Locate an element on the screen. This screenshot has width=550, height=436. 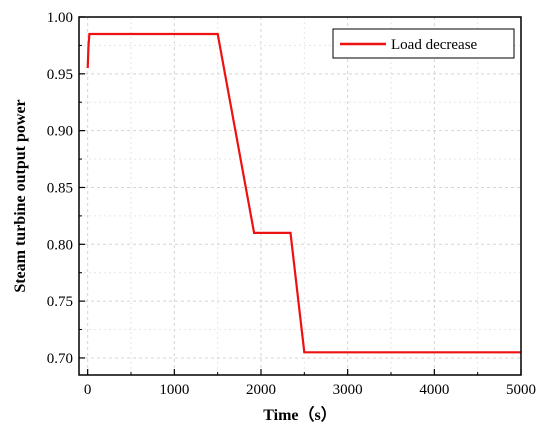
x-tick-label: 0 is located at coordinates (88, 390).